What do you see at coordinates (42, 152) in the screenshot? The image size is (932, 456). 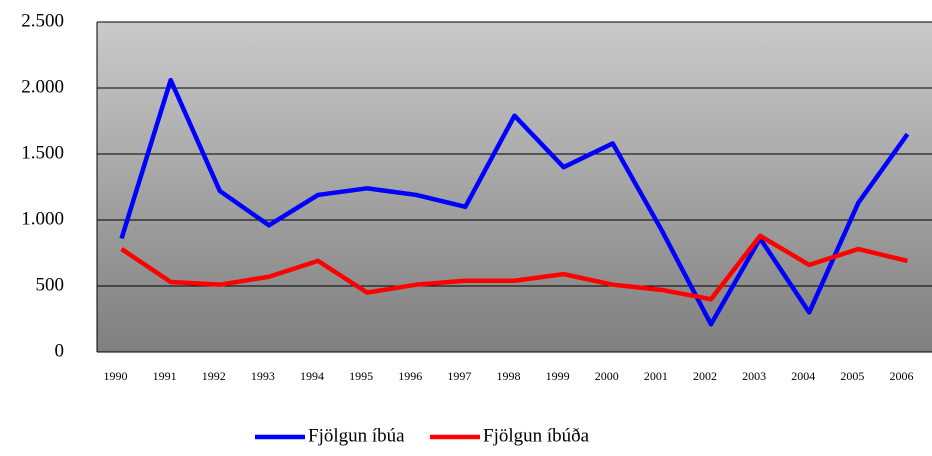 I see `y-tick-label: 1.500` at bounding box center [42, 152].